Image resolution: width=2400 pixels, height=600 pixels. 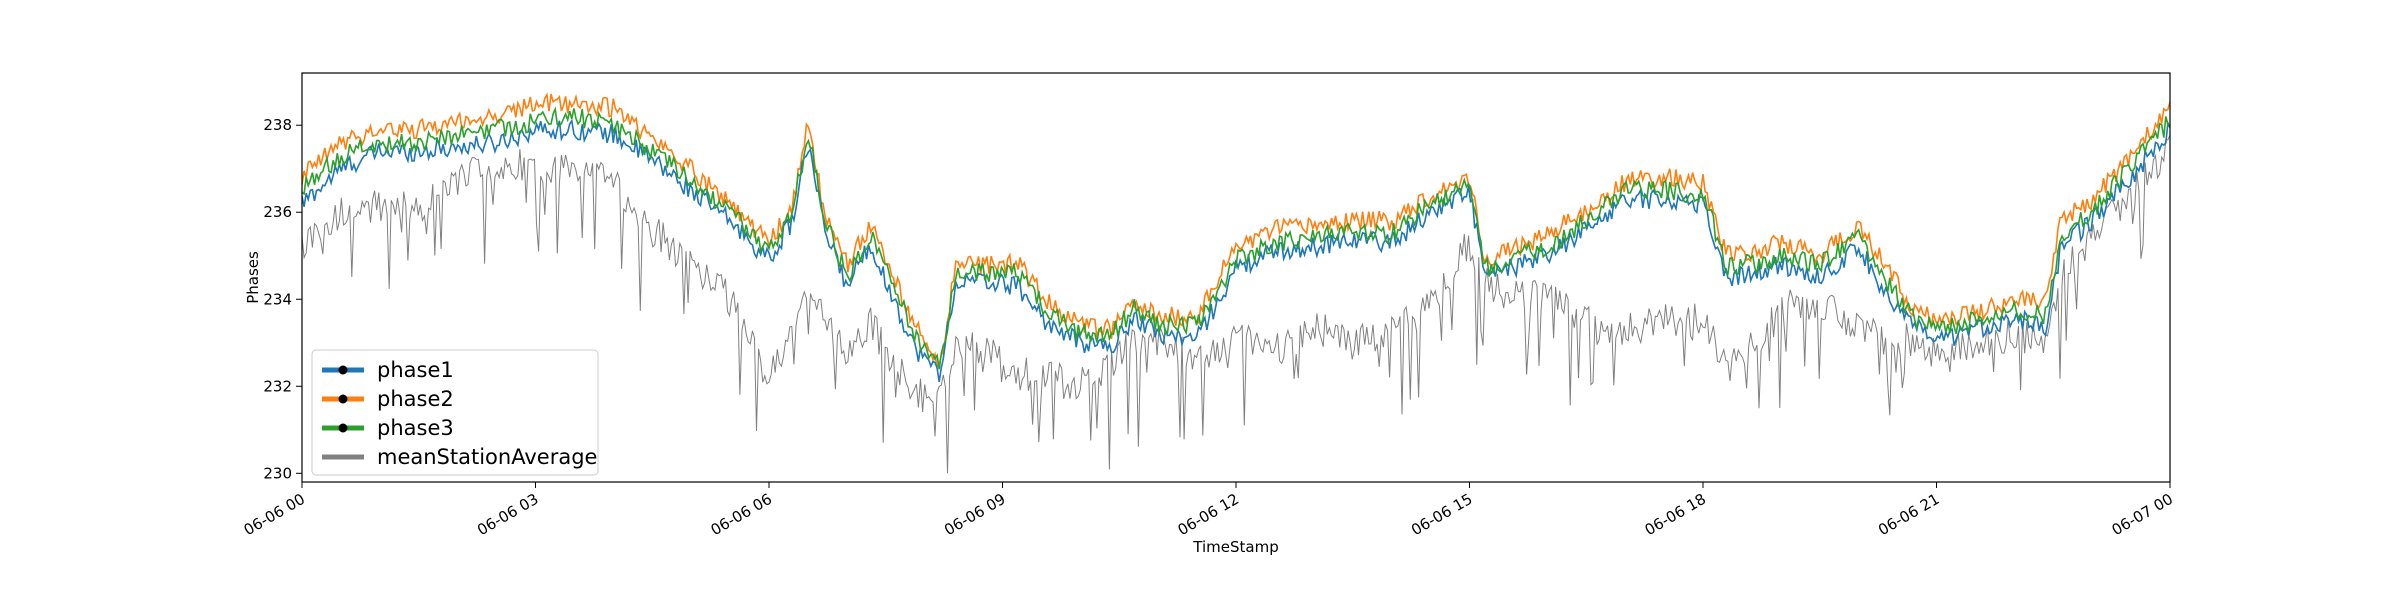 What do you see at coordinates (741, 514) in the screenshot?
I see `x-tick-label: 06-06 06` at bounding box center [741, 514].